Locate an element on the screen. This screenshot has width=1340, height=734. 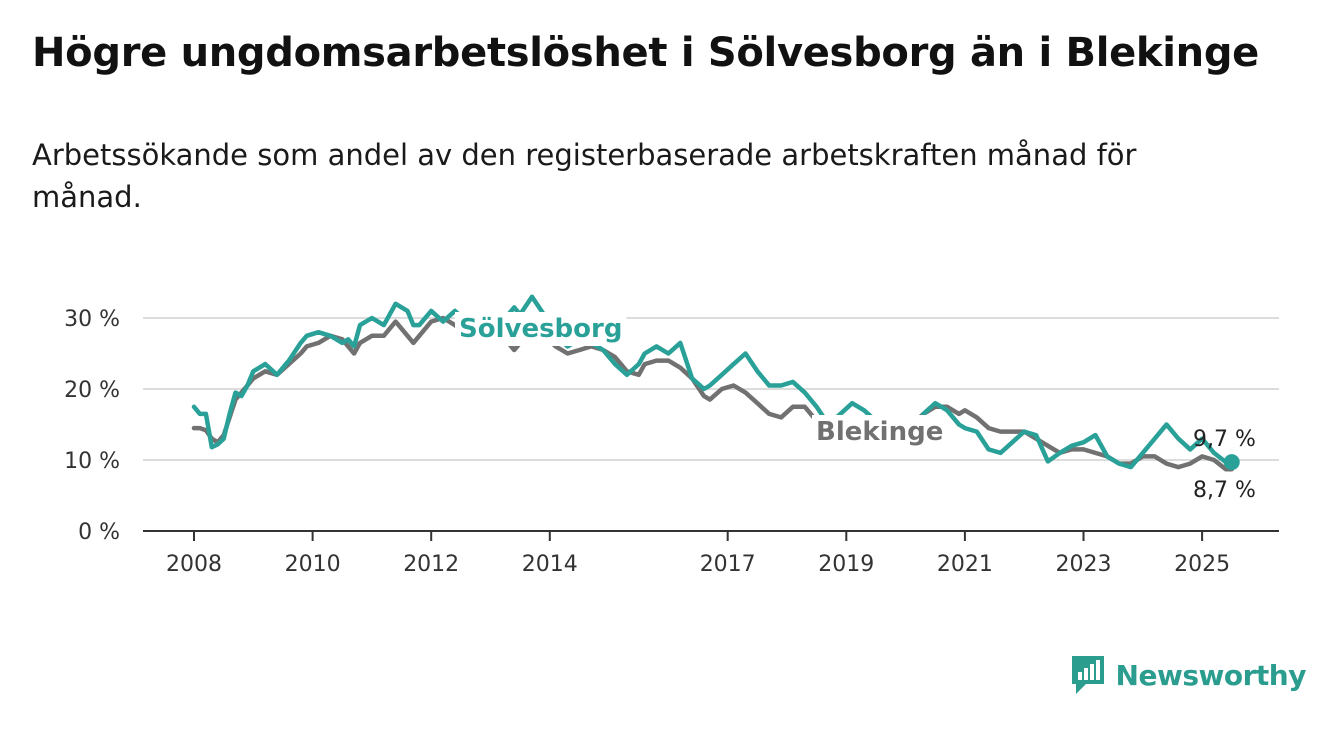
series-end-marker is located at coordinates (1231, 462).